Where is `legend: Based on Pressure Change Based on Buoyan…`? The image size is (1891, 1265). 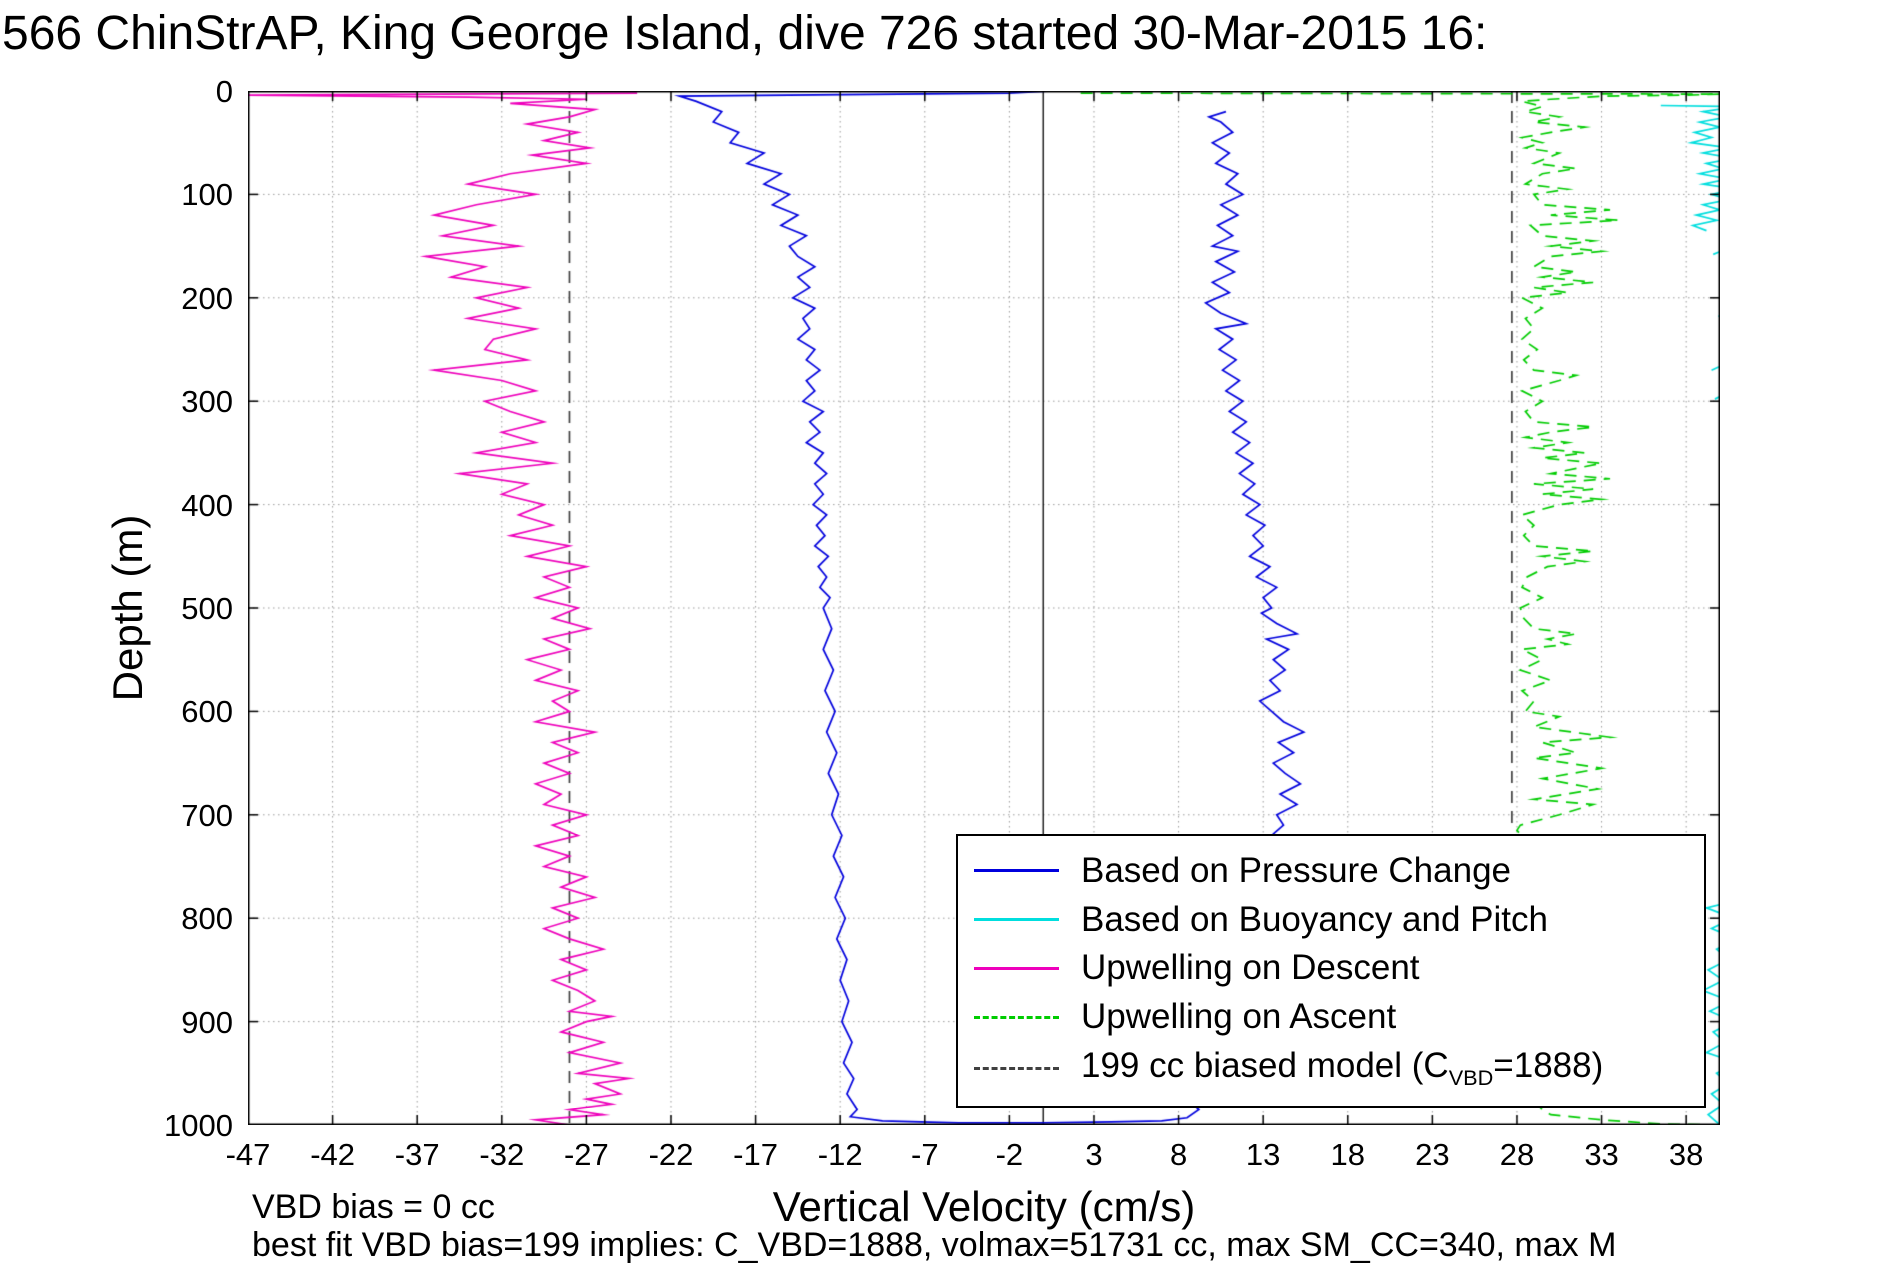
legend: Based on Pressure Change Based on Buoyan… is located at coordinates (1331, 971).